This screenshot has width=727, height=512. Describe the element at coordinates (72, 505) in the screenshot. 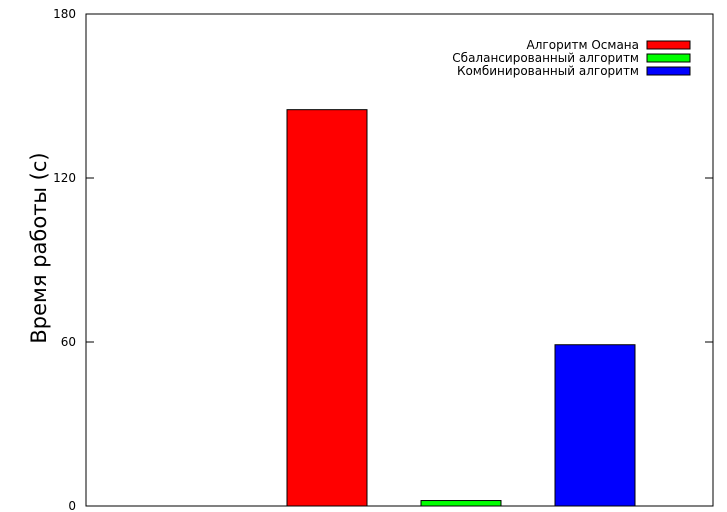

I see `y-tick-label: 0` at that location.